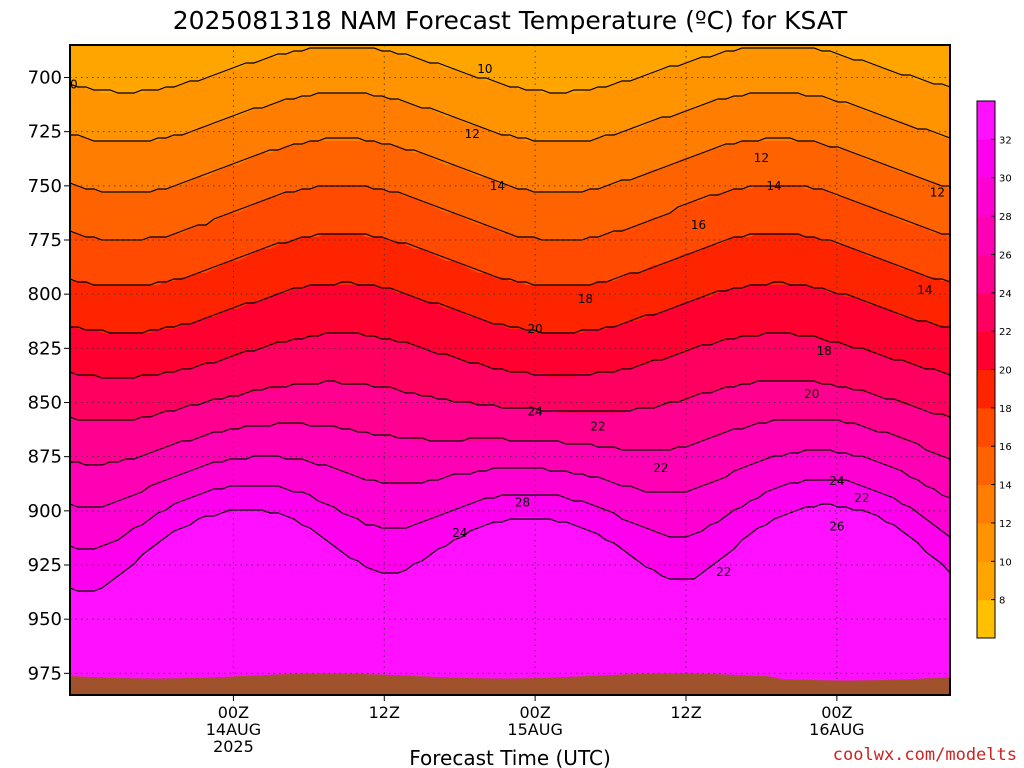  I want to click on y-tick-label: 875, so click(45, 457).